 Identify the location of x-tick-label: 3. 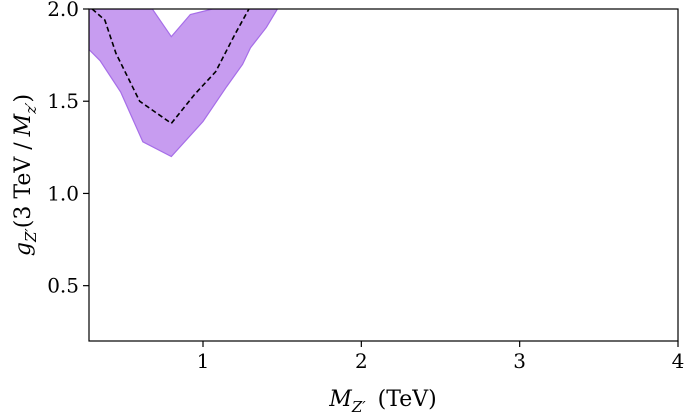
(519, 361).